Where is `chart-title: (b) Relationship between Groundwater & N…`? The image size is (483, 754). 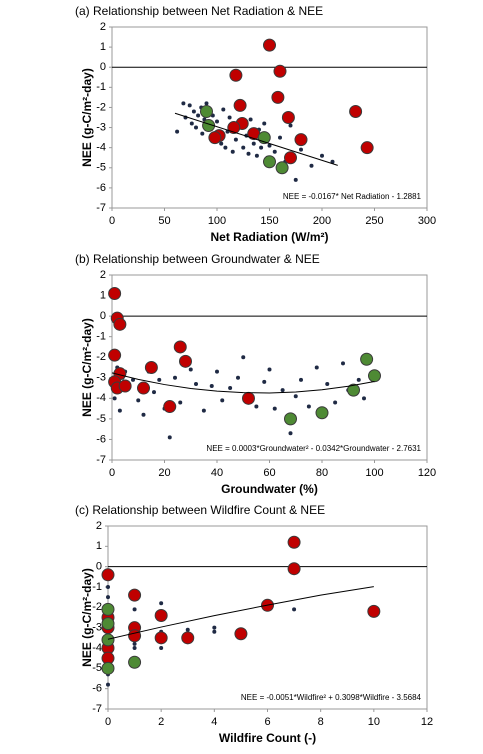
chart-title: (b) Relationship between Groundwater & N… is located at coordinates (197, 259).